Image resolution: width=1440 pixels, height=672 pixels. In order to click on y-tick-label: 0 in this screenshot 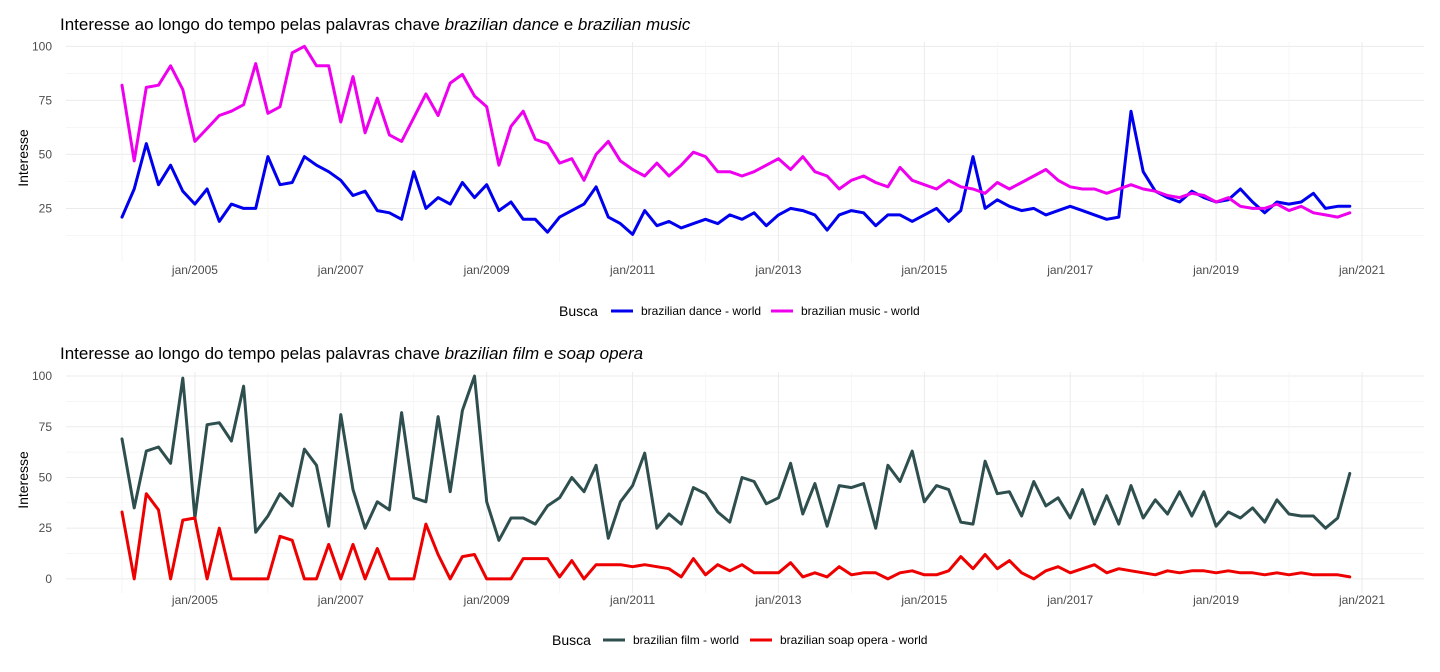, I will do `click(48, 579)`.